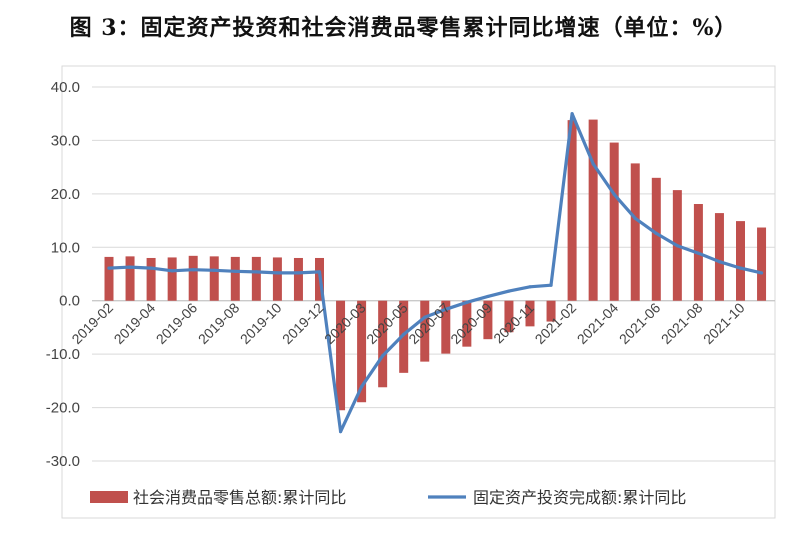 The height and width of the screenshot is (549, 807). Describe the element at coordinates (135, 323) in the screenshot. I see `x-tick-label: 2019-04` at that location.